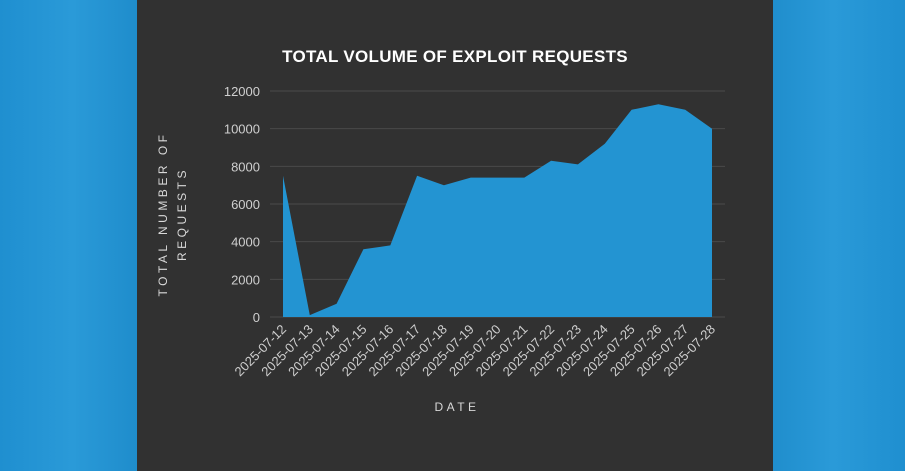 This screenshot has width=905, height=471. What do you see at coordinates (245, 242) in the screenshot?
I see `y-tick-label: 4000` at bounding box center [245, 242].